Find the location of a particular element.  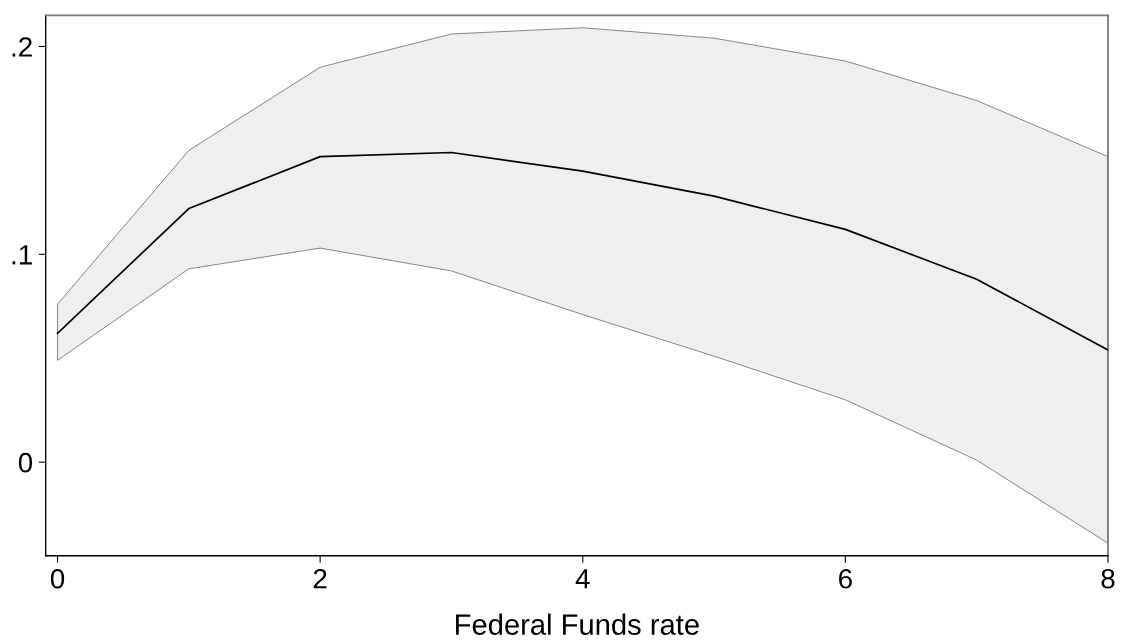

y-tick-label: .1 is located at coordinates (22, 255).